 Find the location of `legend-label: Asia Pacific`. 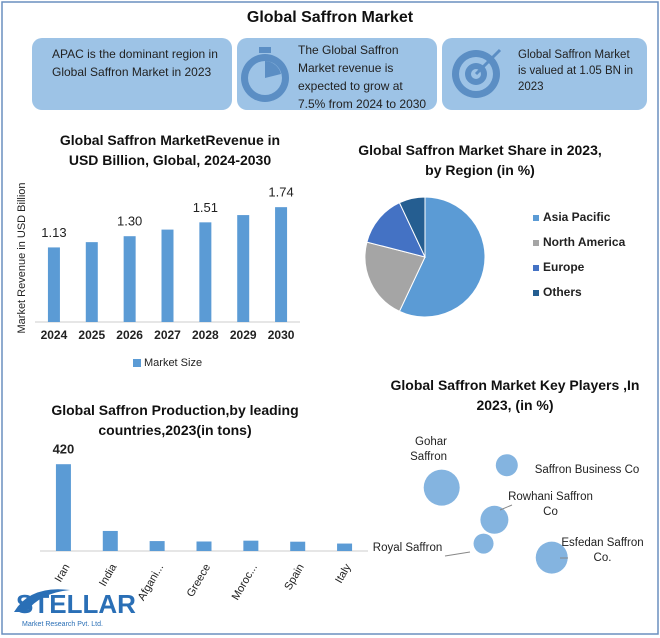

legend-label: Asia Pacific is located at coordinates (577, 217).